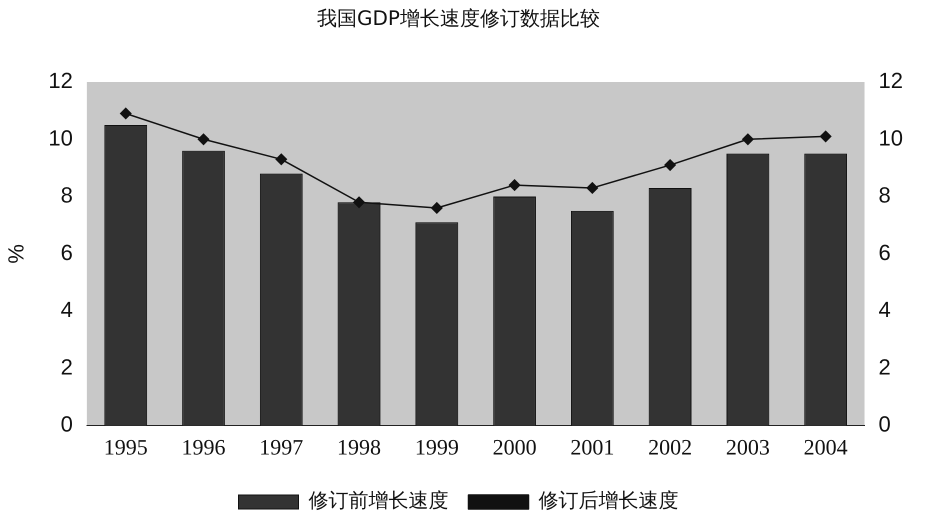 This screenshot has height=522, width=927. I want to click on x-tick-label: 2004, so click(826, 447).